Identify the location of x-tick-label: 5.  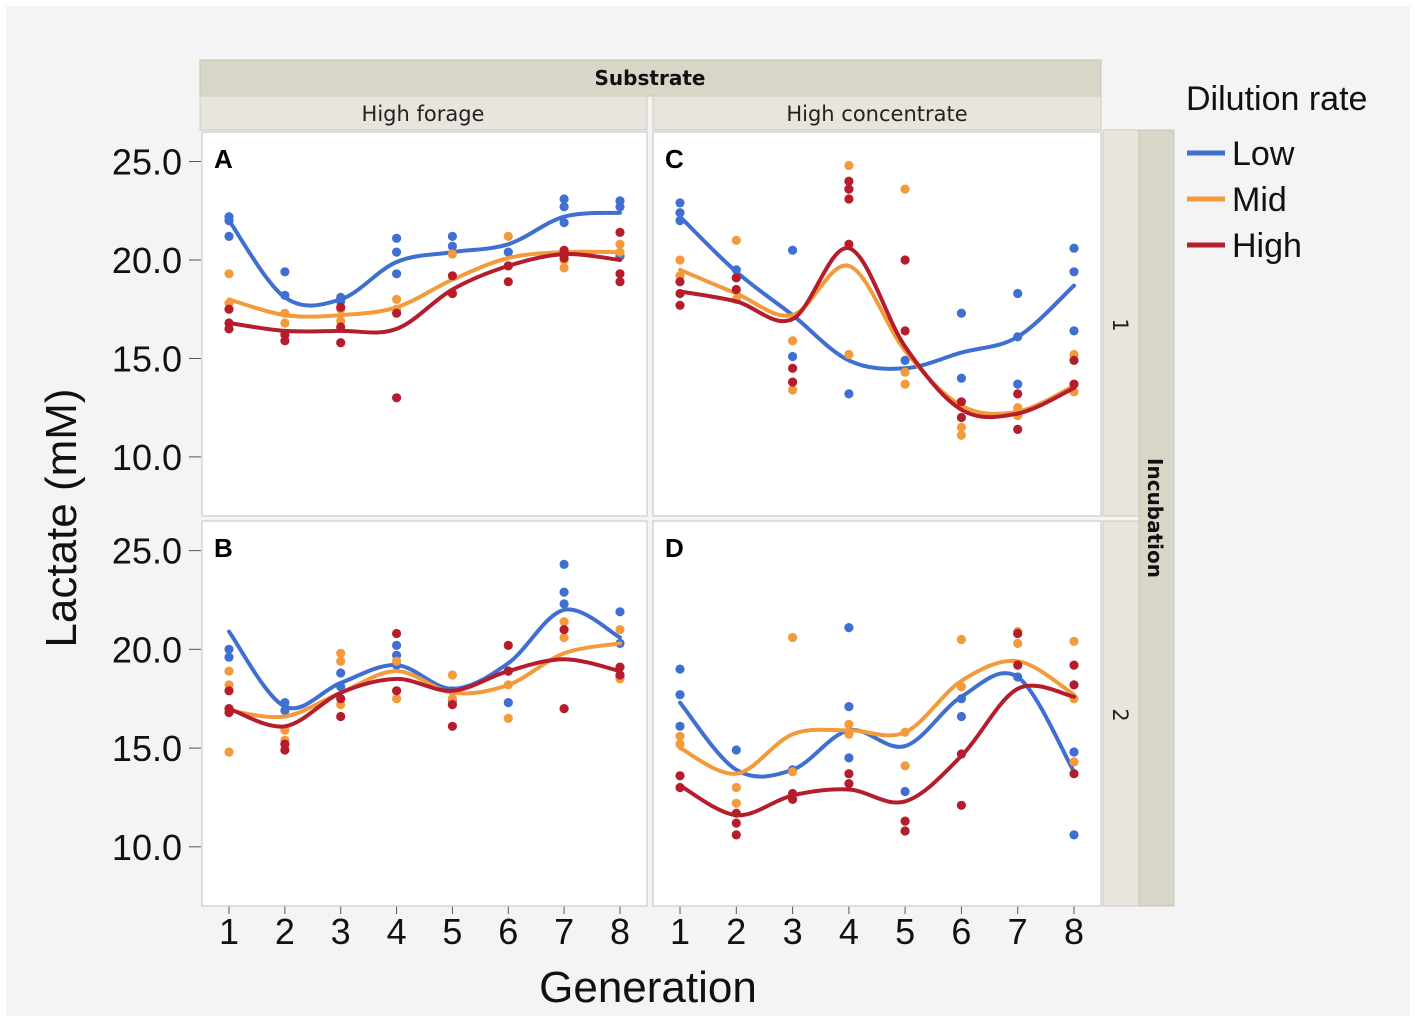
(452, 931).